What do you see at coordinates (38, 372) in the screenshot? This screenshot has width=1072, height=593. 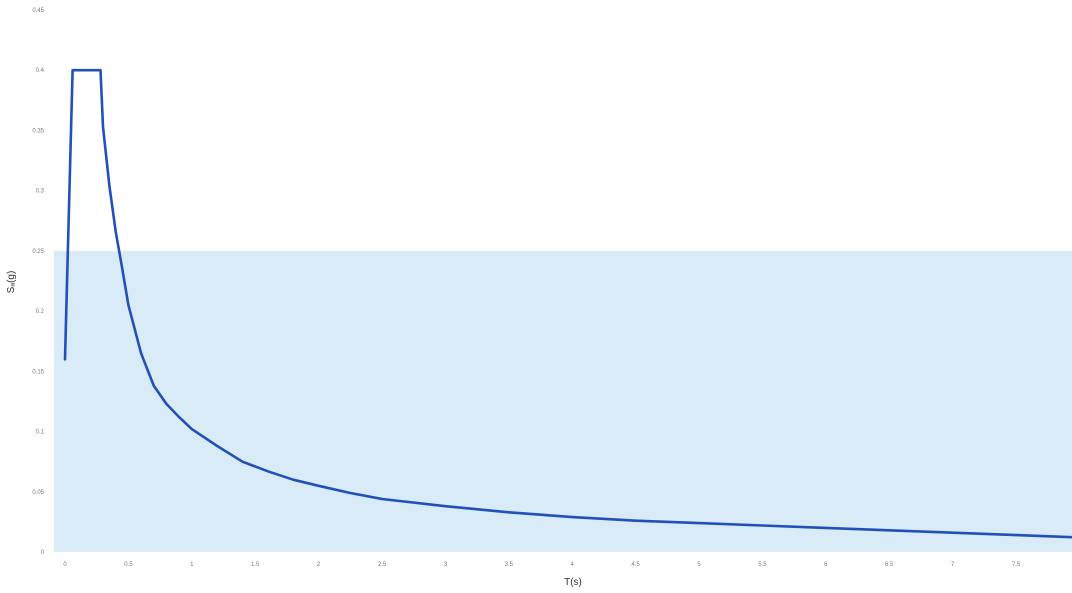 I see `y-tick-label: 0.15` at bounding box center [38, 372].